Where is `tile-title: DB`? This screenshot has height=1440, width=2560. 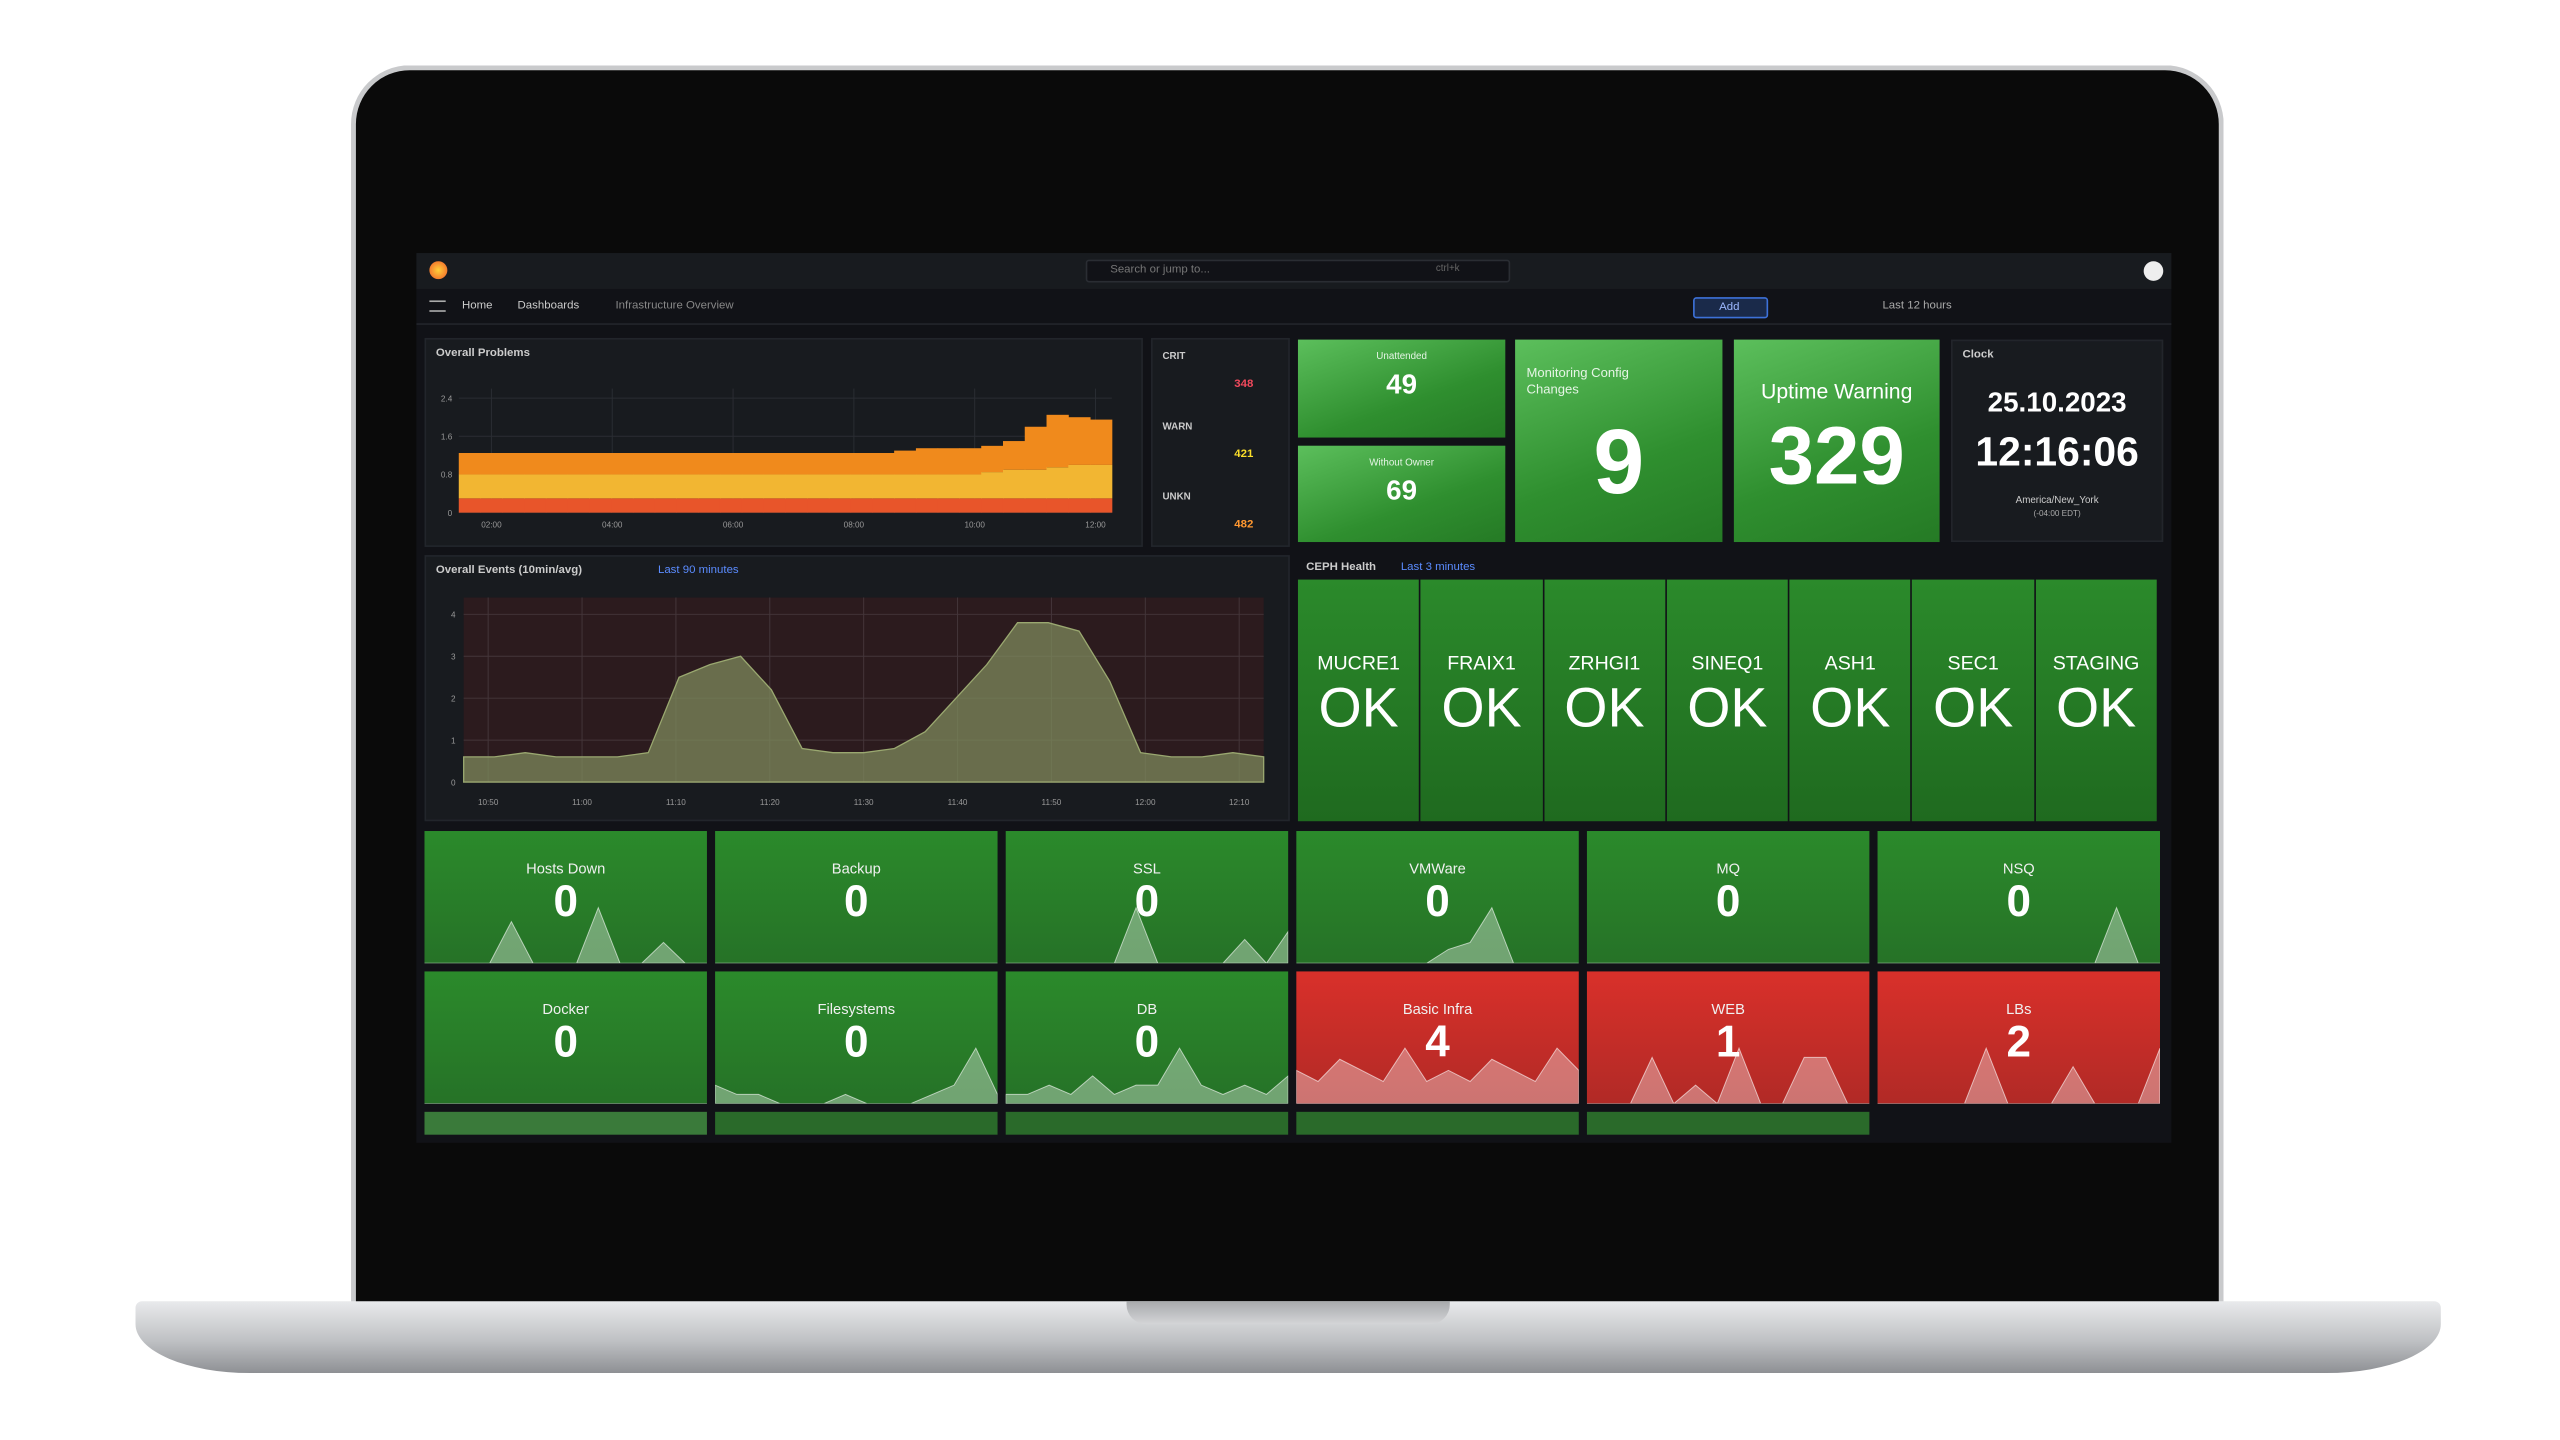
tile-title: DB is located at coordinates (1147, 1009).